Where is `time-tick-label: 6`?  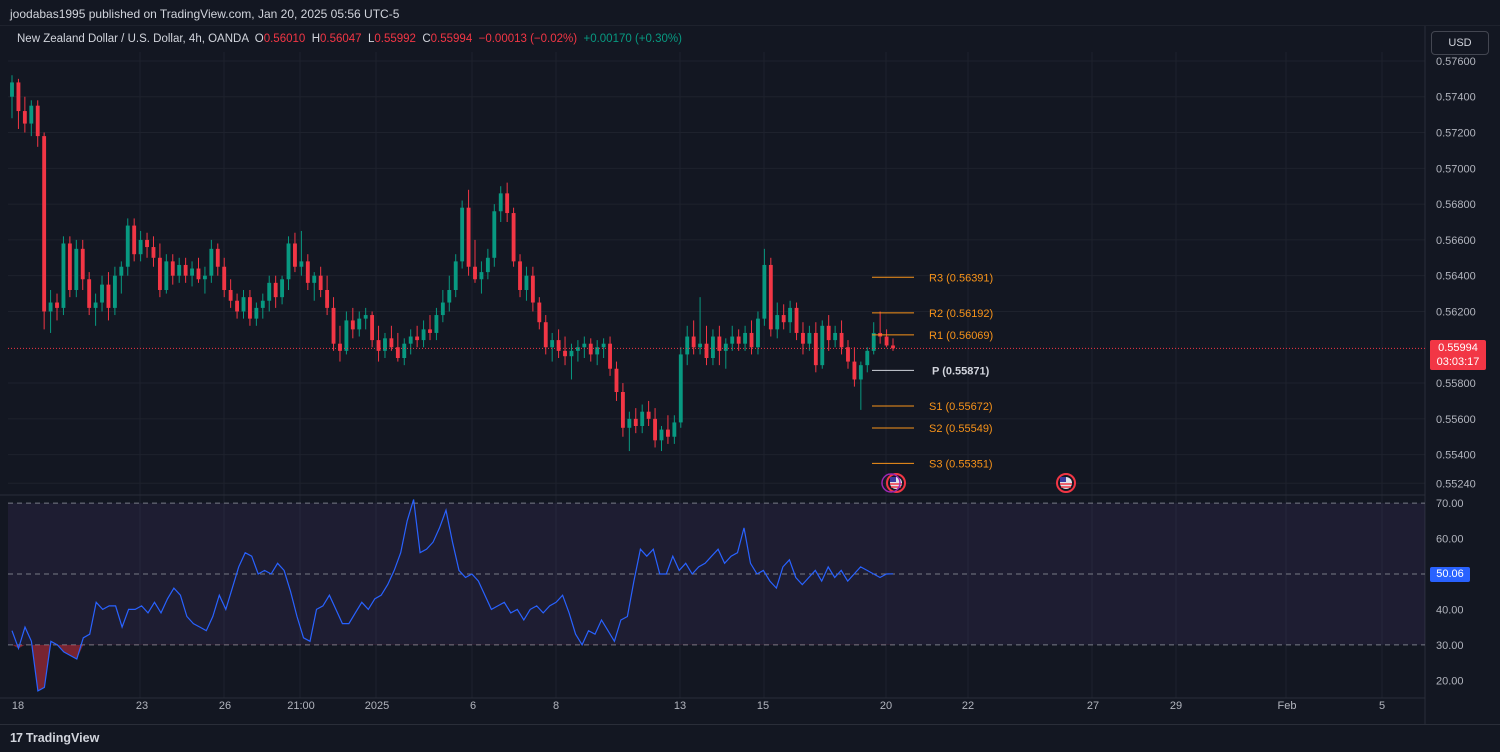 time-tick-label: 6 is located at coordinates (473, 706).